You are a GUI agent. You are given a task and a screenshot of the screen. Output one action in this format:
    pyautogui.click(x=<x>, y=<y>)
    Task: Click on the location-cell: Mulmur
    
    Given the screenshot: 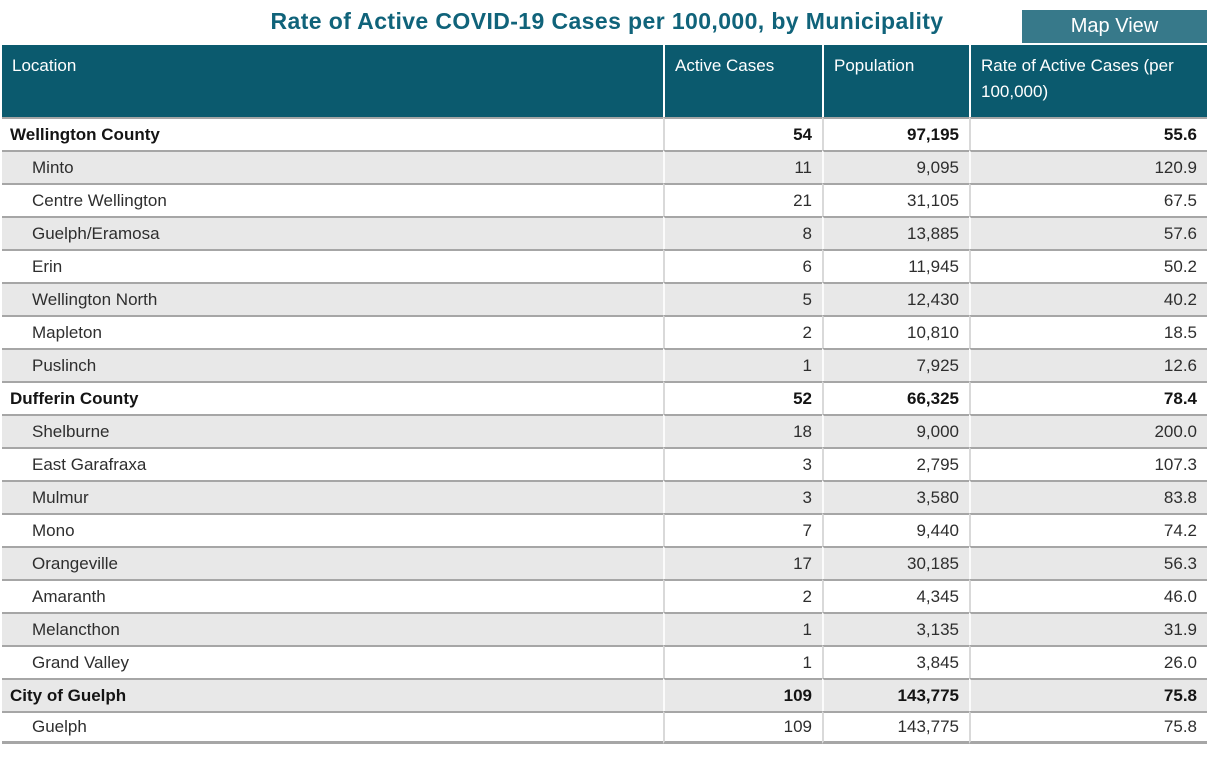 What is the action you would take?
    pyautogui.click(x=332, y=496)
    